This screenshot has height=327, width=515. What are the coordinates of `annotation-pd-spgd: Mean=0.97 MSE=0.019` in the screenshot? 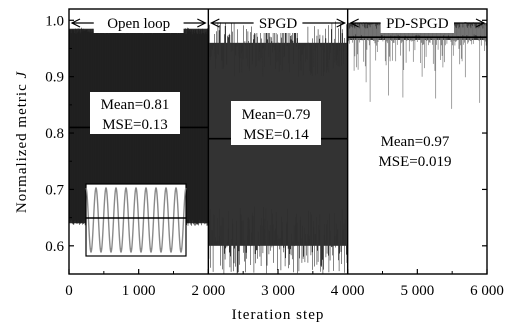 It's located at (414, 152).